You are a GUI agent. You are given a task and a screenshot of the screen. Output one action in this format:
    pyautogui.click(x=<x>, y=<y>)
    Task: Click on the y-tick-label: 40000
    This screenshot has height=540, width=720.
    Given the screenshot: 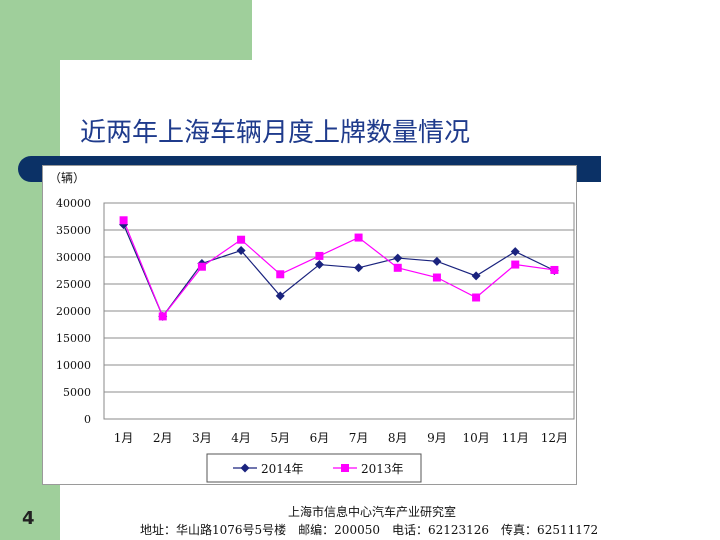 What is the action you would take?
    pyautogui.click(x=73, y=203)
    